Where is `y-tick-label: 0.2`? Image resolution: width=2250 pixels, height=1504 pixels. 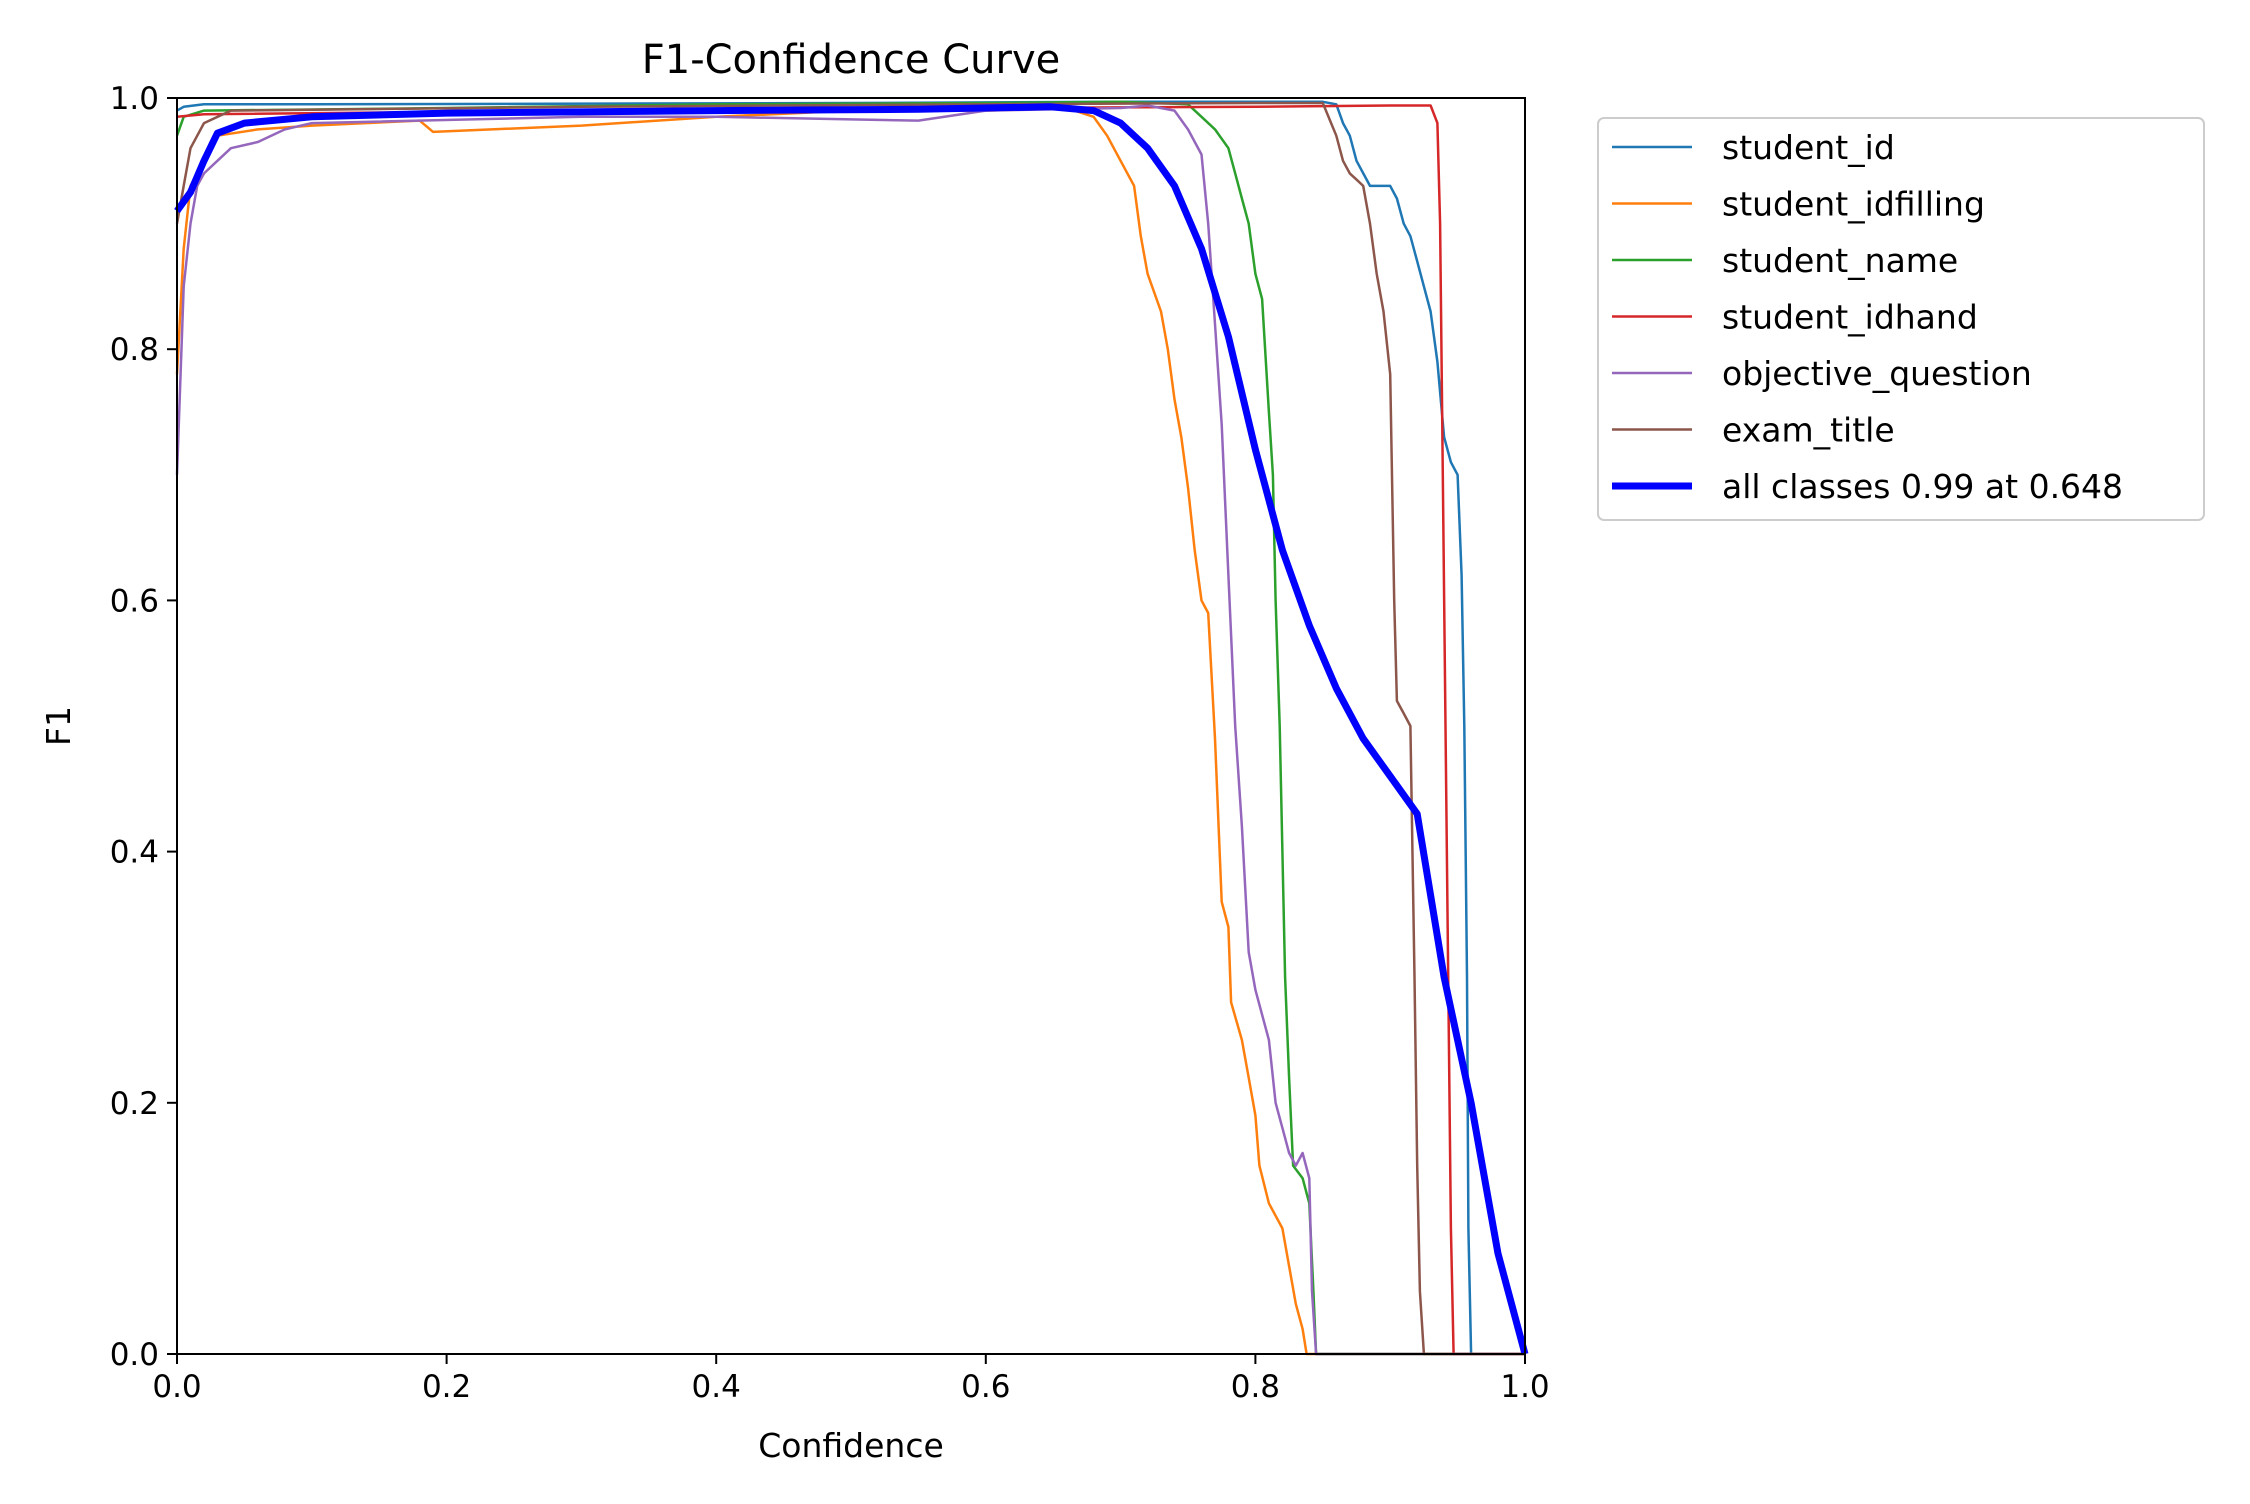
y-tick-label: 0.2 is located at coordinates (134, 1104).